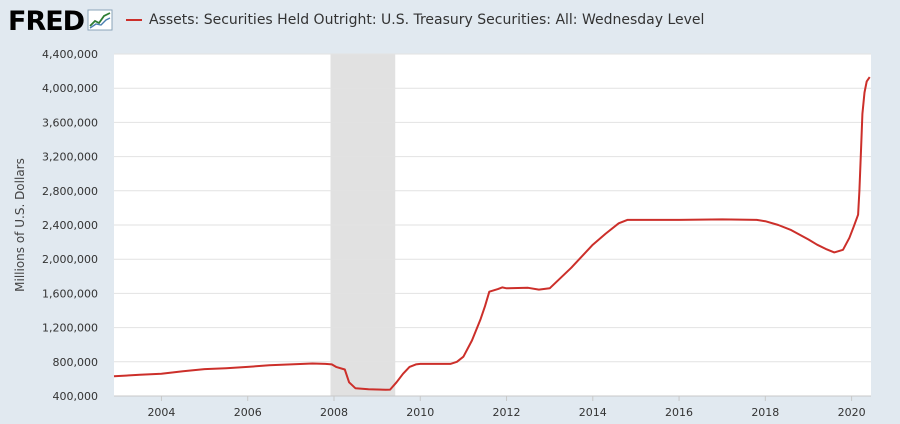 This screenshot has height=424, width=900. I want to click on y-tick-label: 2,400,000, so click(70, 225).